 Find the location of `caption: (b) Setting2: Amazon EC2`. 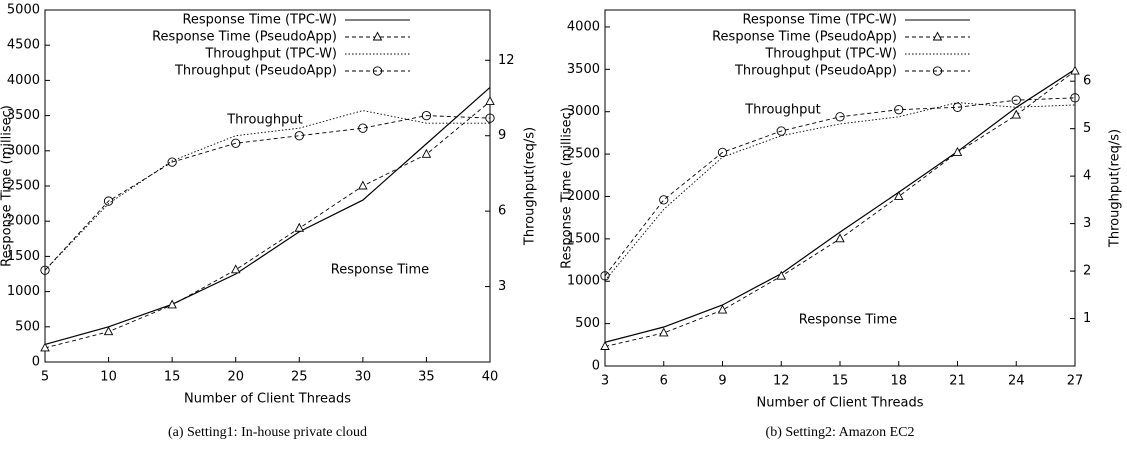

caption: (b) Setting2: Amazon EC2 is located at coordinates (840, 432).